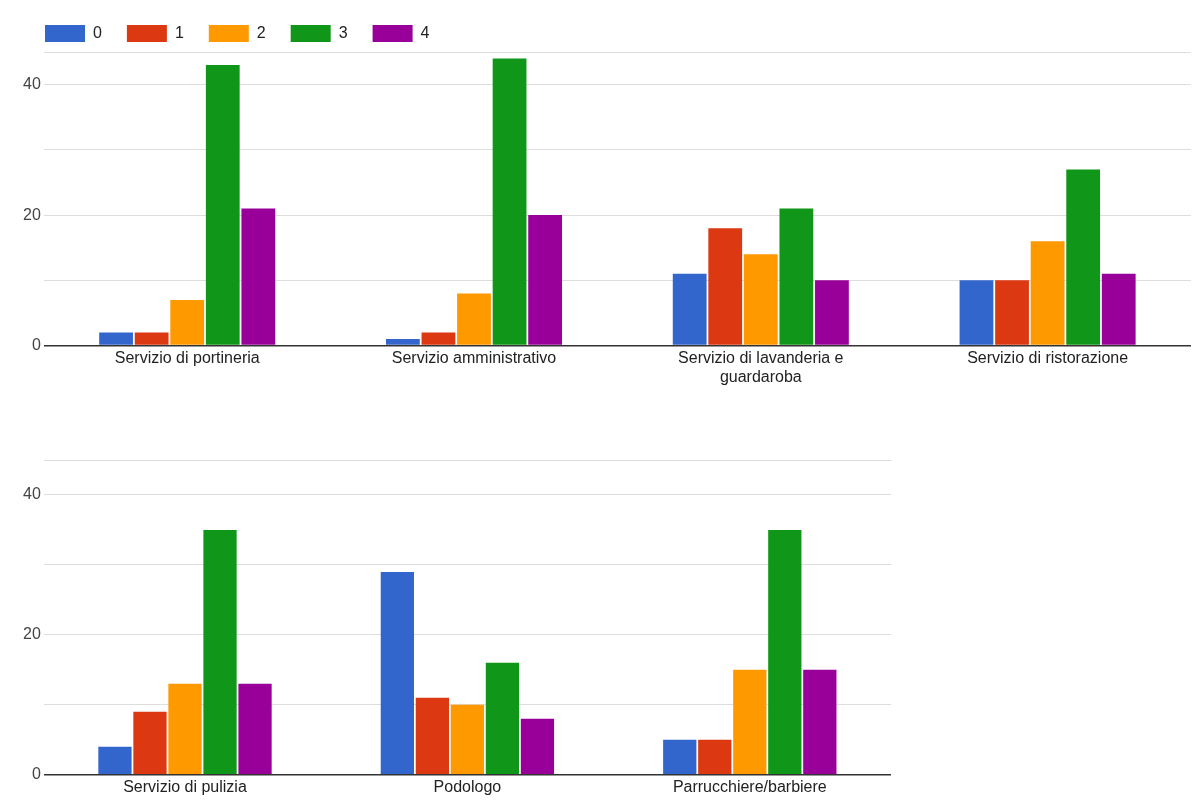  I want to click on x-tick-label: Servizio amministrativo, so click(474, 357).